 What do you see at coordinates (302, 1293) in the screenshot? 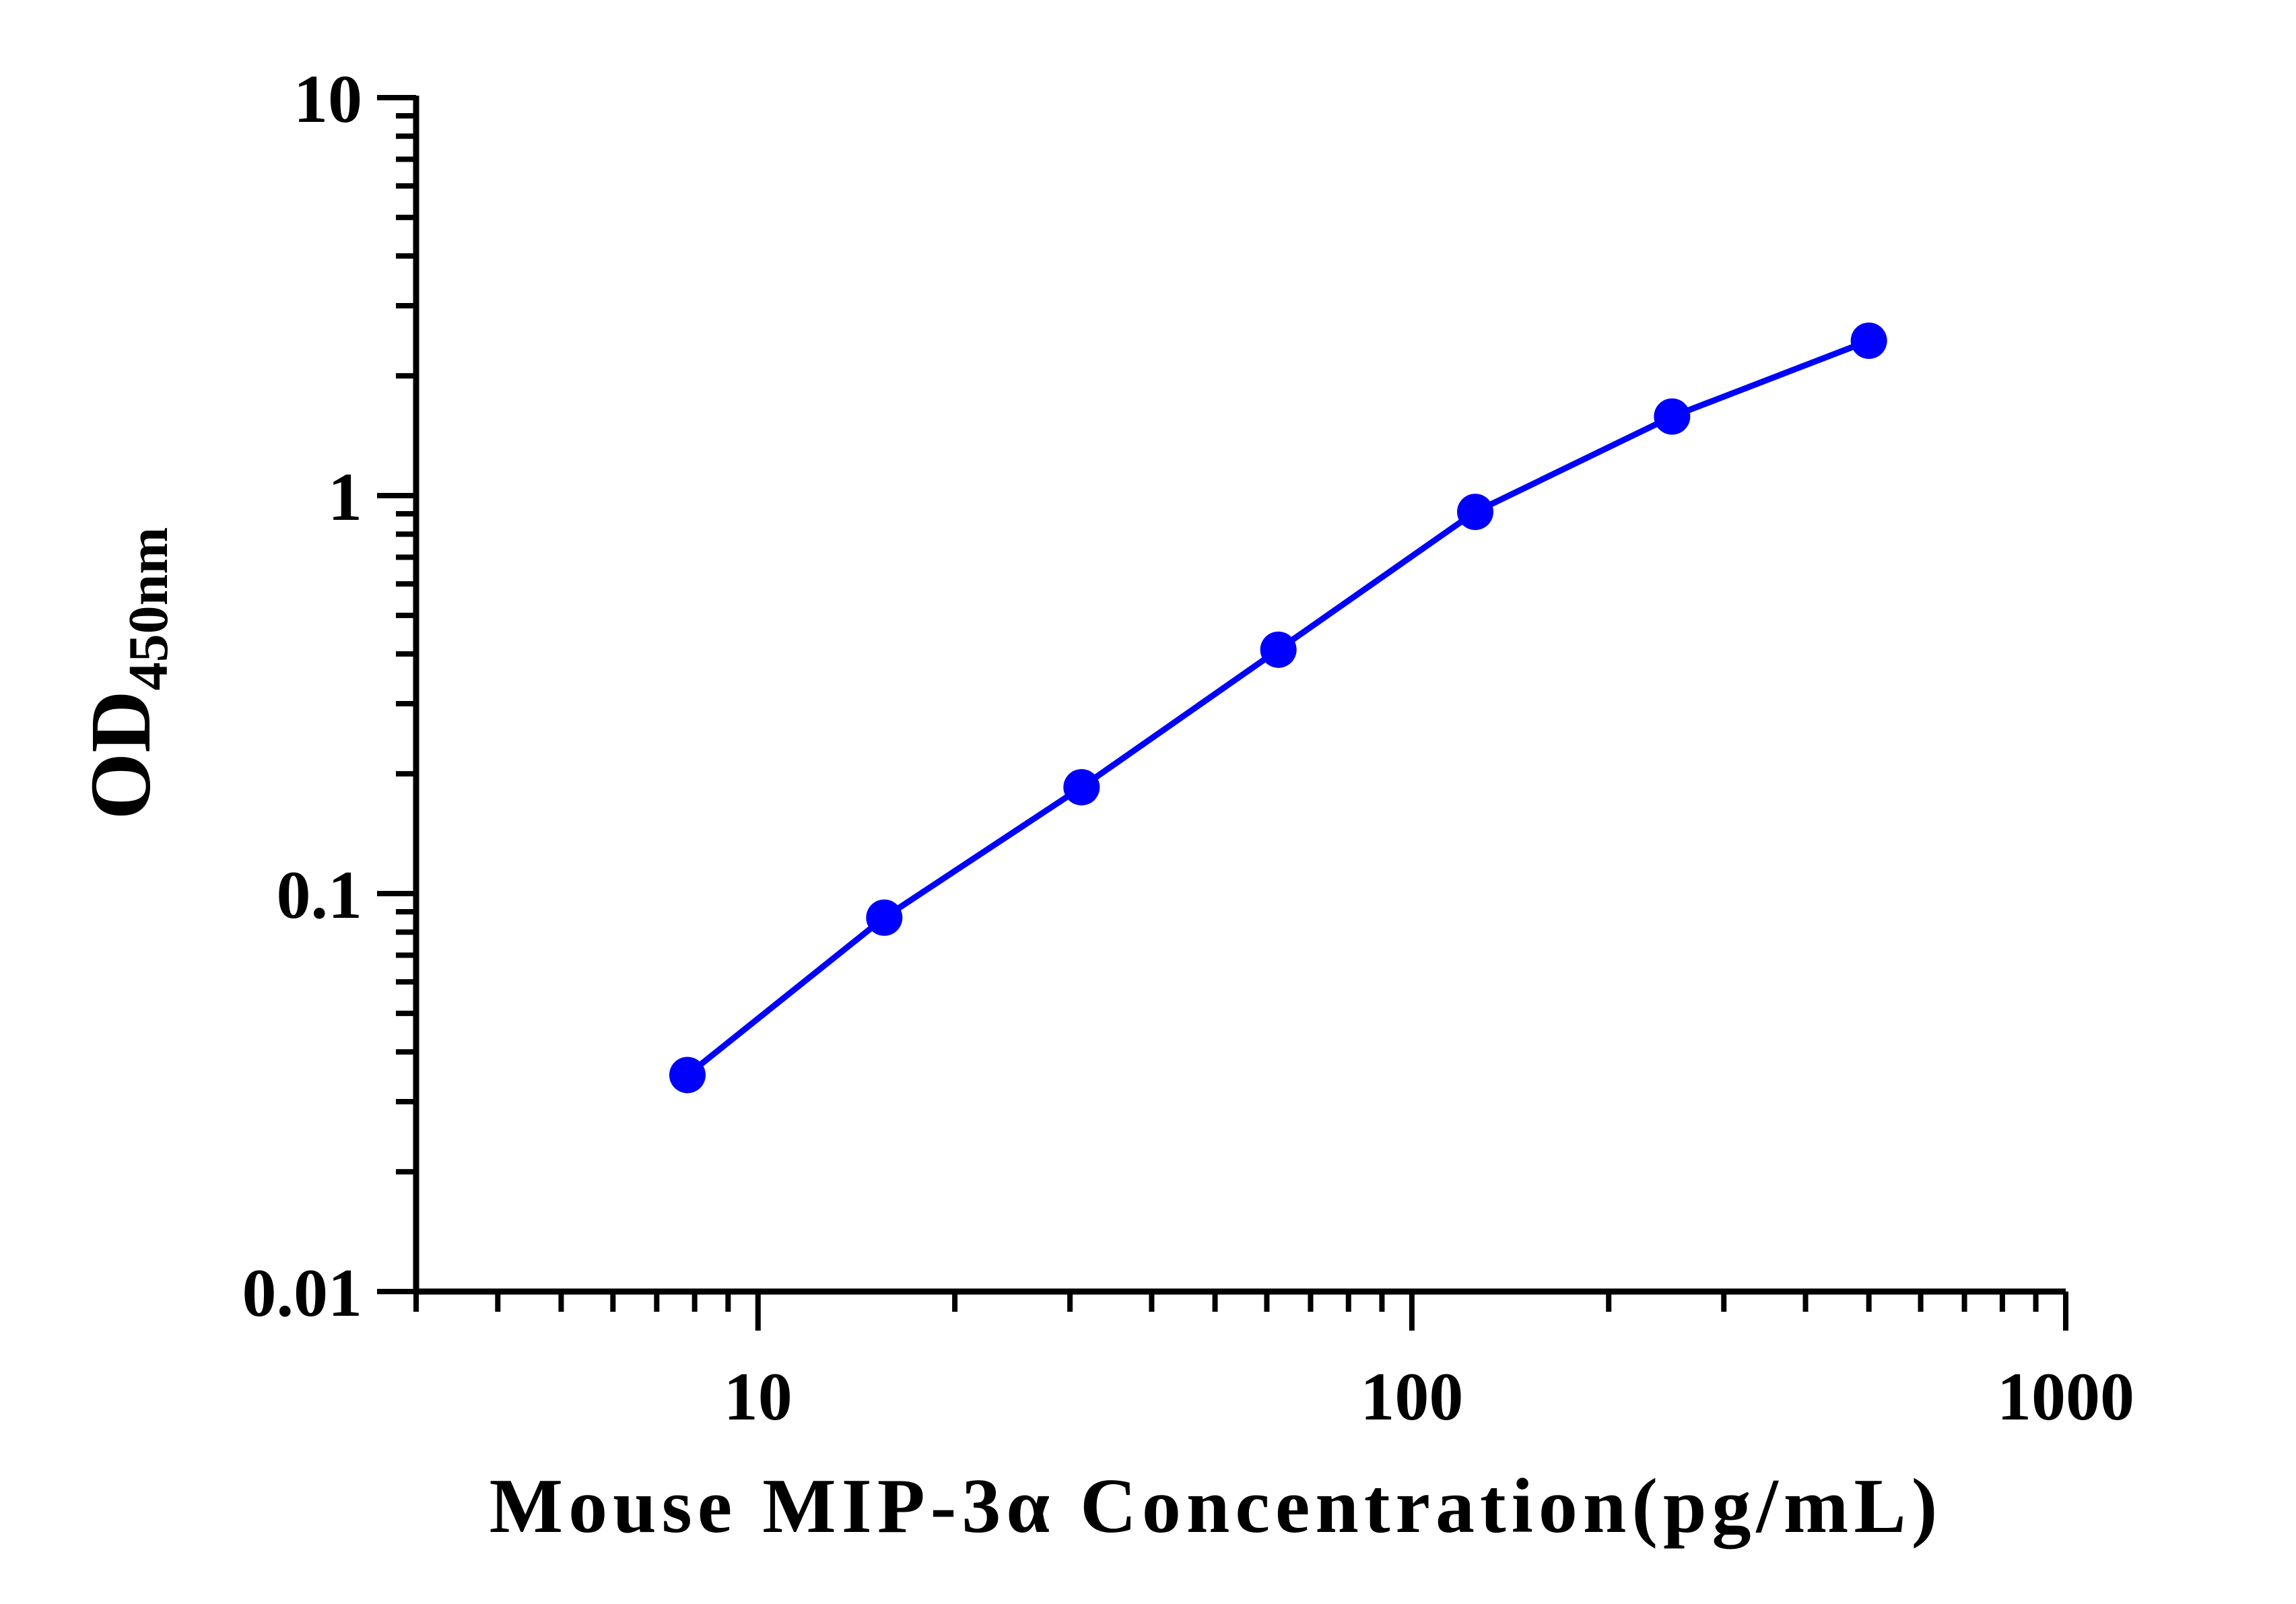
I see `y-tick-label: 0.01` at bounding box center [302, 1293].